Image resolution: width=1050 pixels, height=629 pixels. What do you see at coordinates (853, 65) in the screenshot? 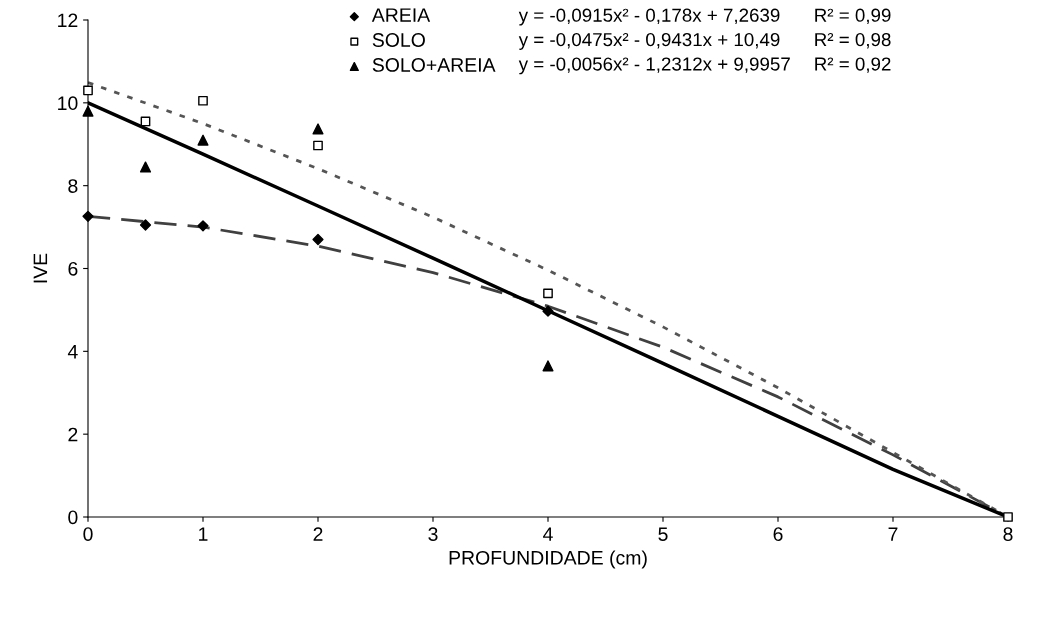
I see `annotation: R² = 0,92` at bounding box center [853, 65].